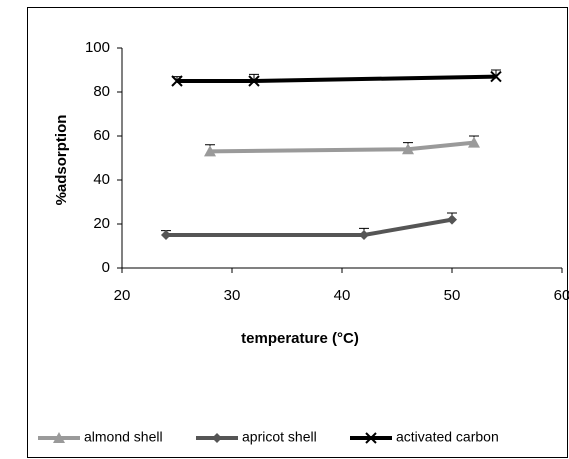 This screenshot has width=569, height=459. What do you see at coordinates (300, 338) in the screenshot?
I see `x-axis-title: temperature (°C)` at bounding box center [300, 338].